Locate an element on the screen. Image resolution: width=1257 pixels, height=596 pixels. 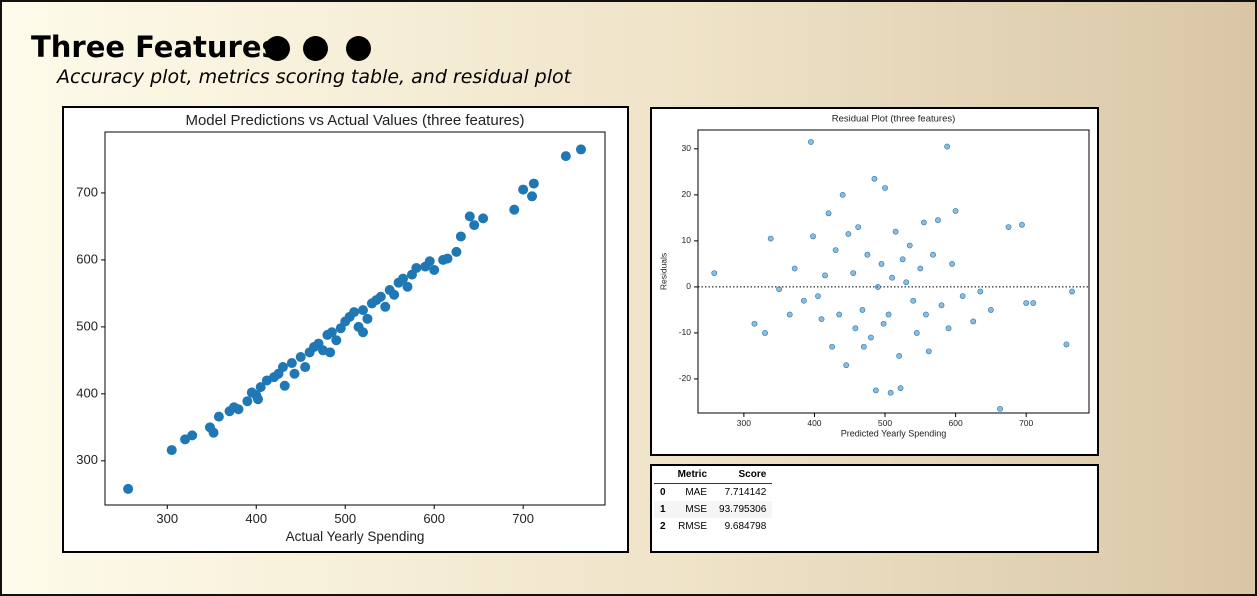
table-cell: 93.795306 is located at coordinates (743, 509).